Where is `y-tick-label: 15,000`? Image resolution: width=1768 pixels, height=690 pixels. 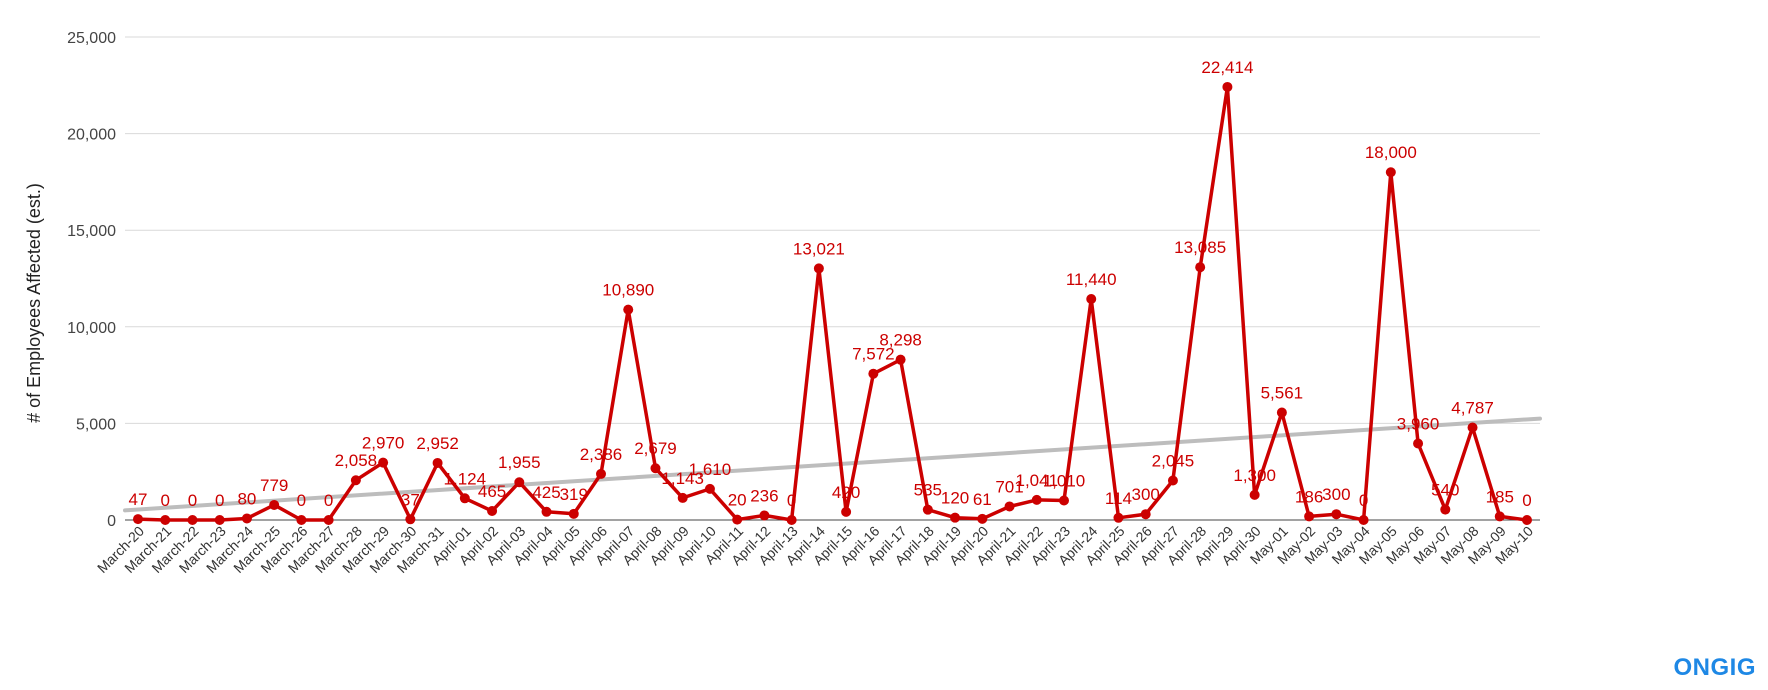
y-tick-label: 15,000 is located at coordinates (91, 231).